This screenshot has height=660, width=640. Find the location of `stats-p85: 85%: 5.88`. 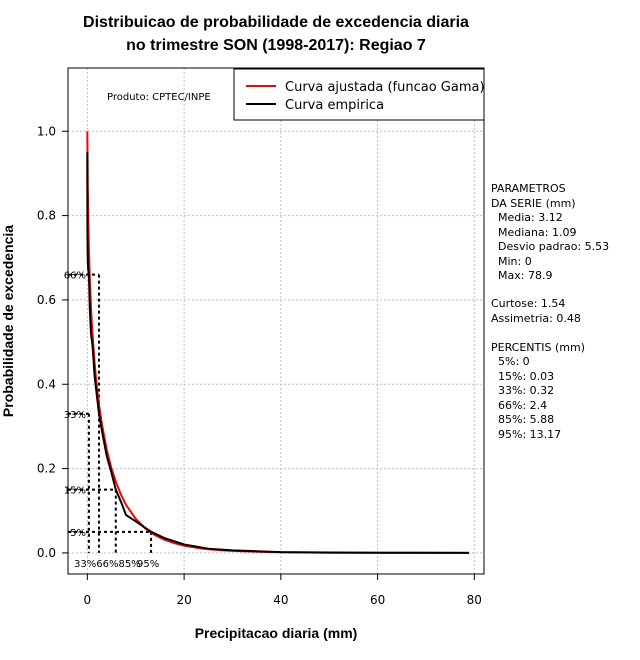

stats-p85: 85%: 5.88 is located at coordinates (526, 419).